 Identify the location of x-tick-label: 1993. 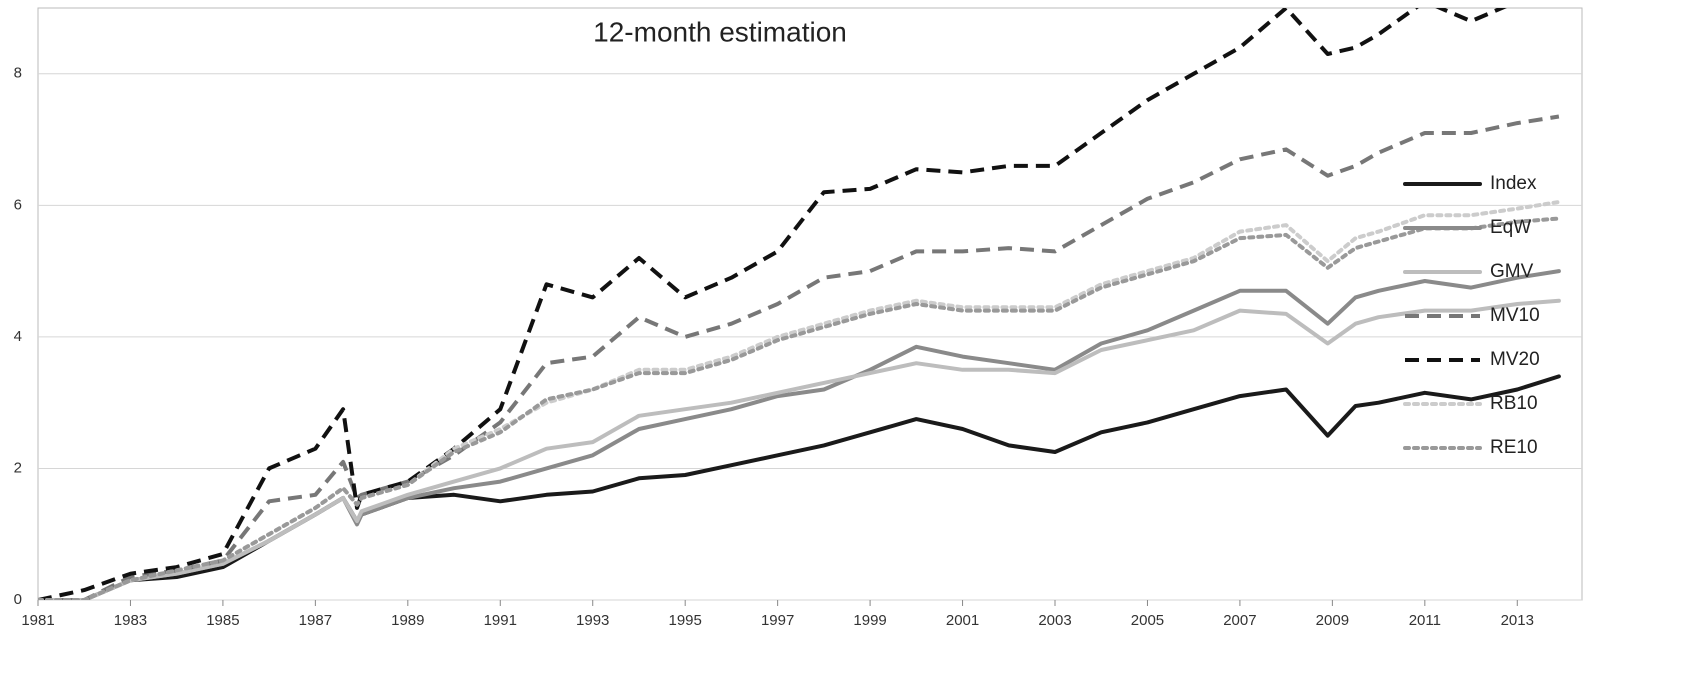
(592, 620).